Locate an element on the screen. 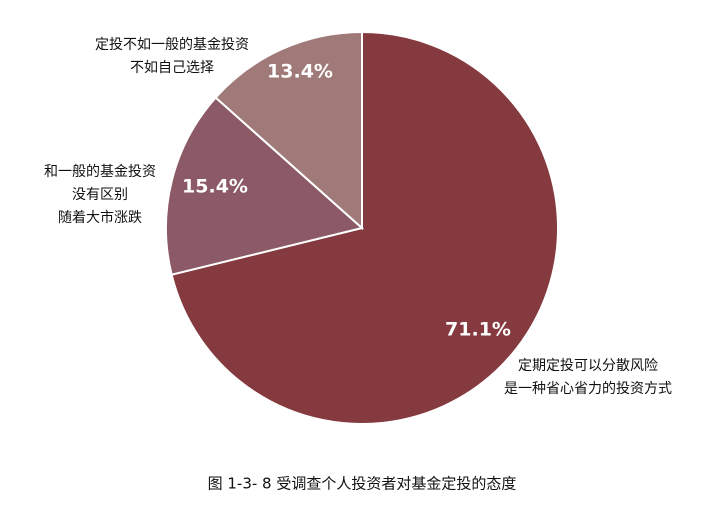 Image resolution: width=725 pixels, height=516 pixels. category-label: 和一般的基金投资 is located at coordinates (100, 171).